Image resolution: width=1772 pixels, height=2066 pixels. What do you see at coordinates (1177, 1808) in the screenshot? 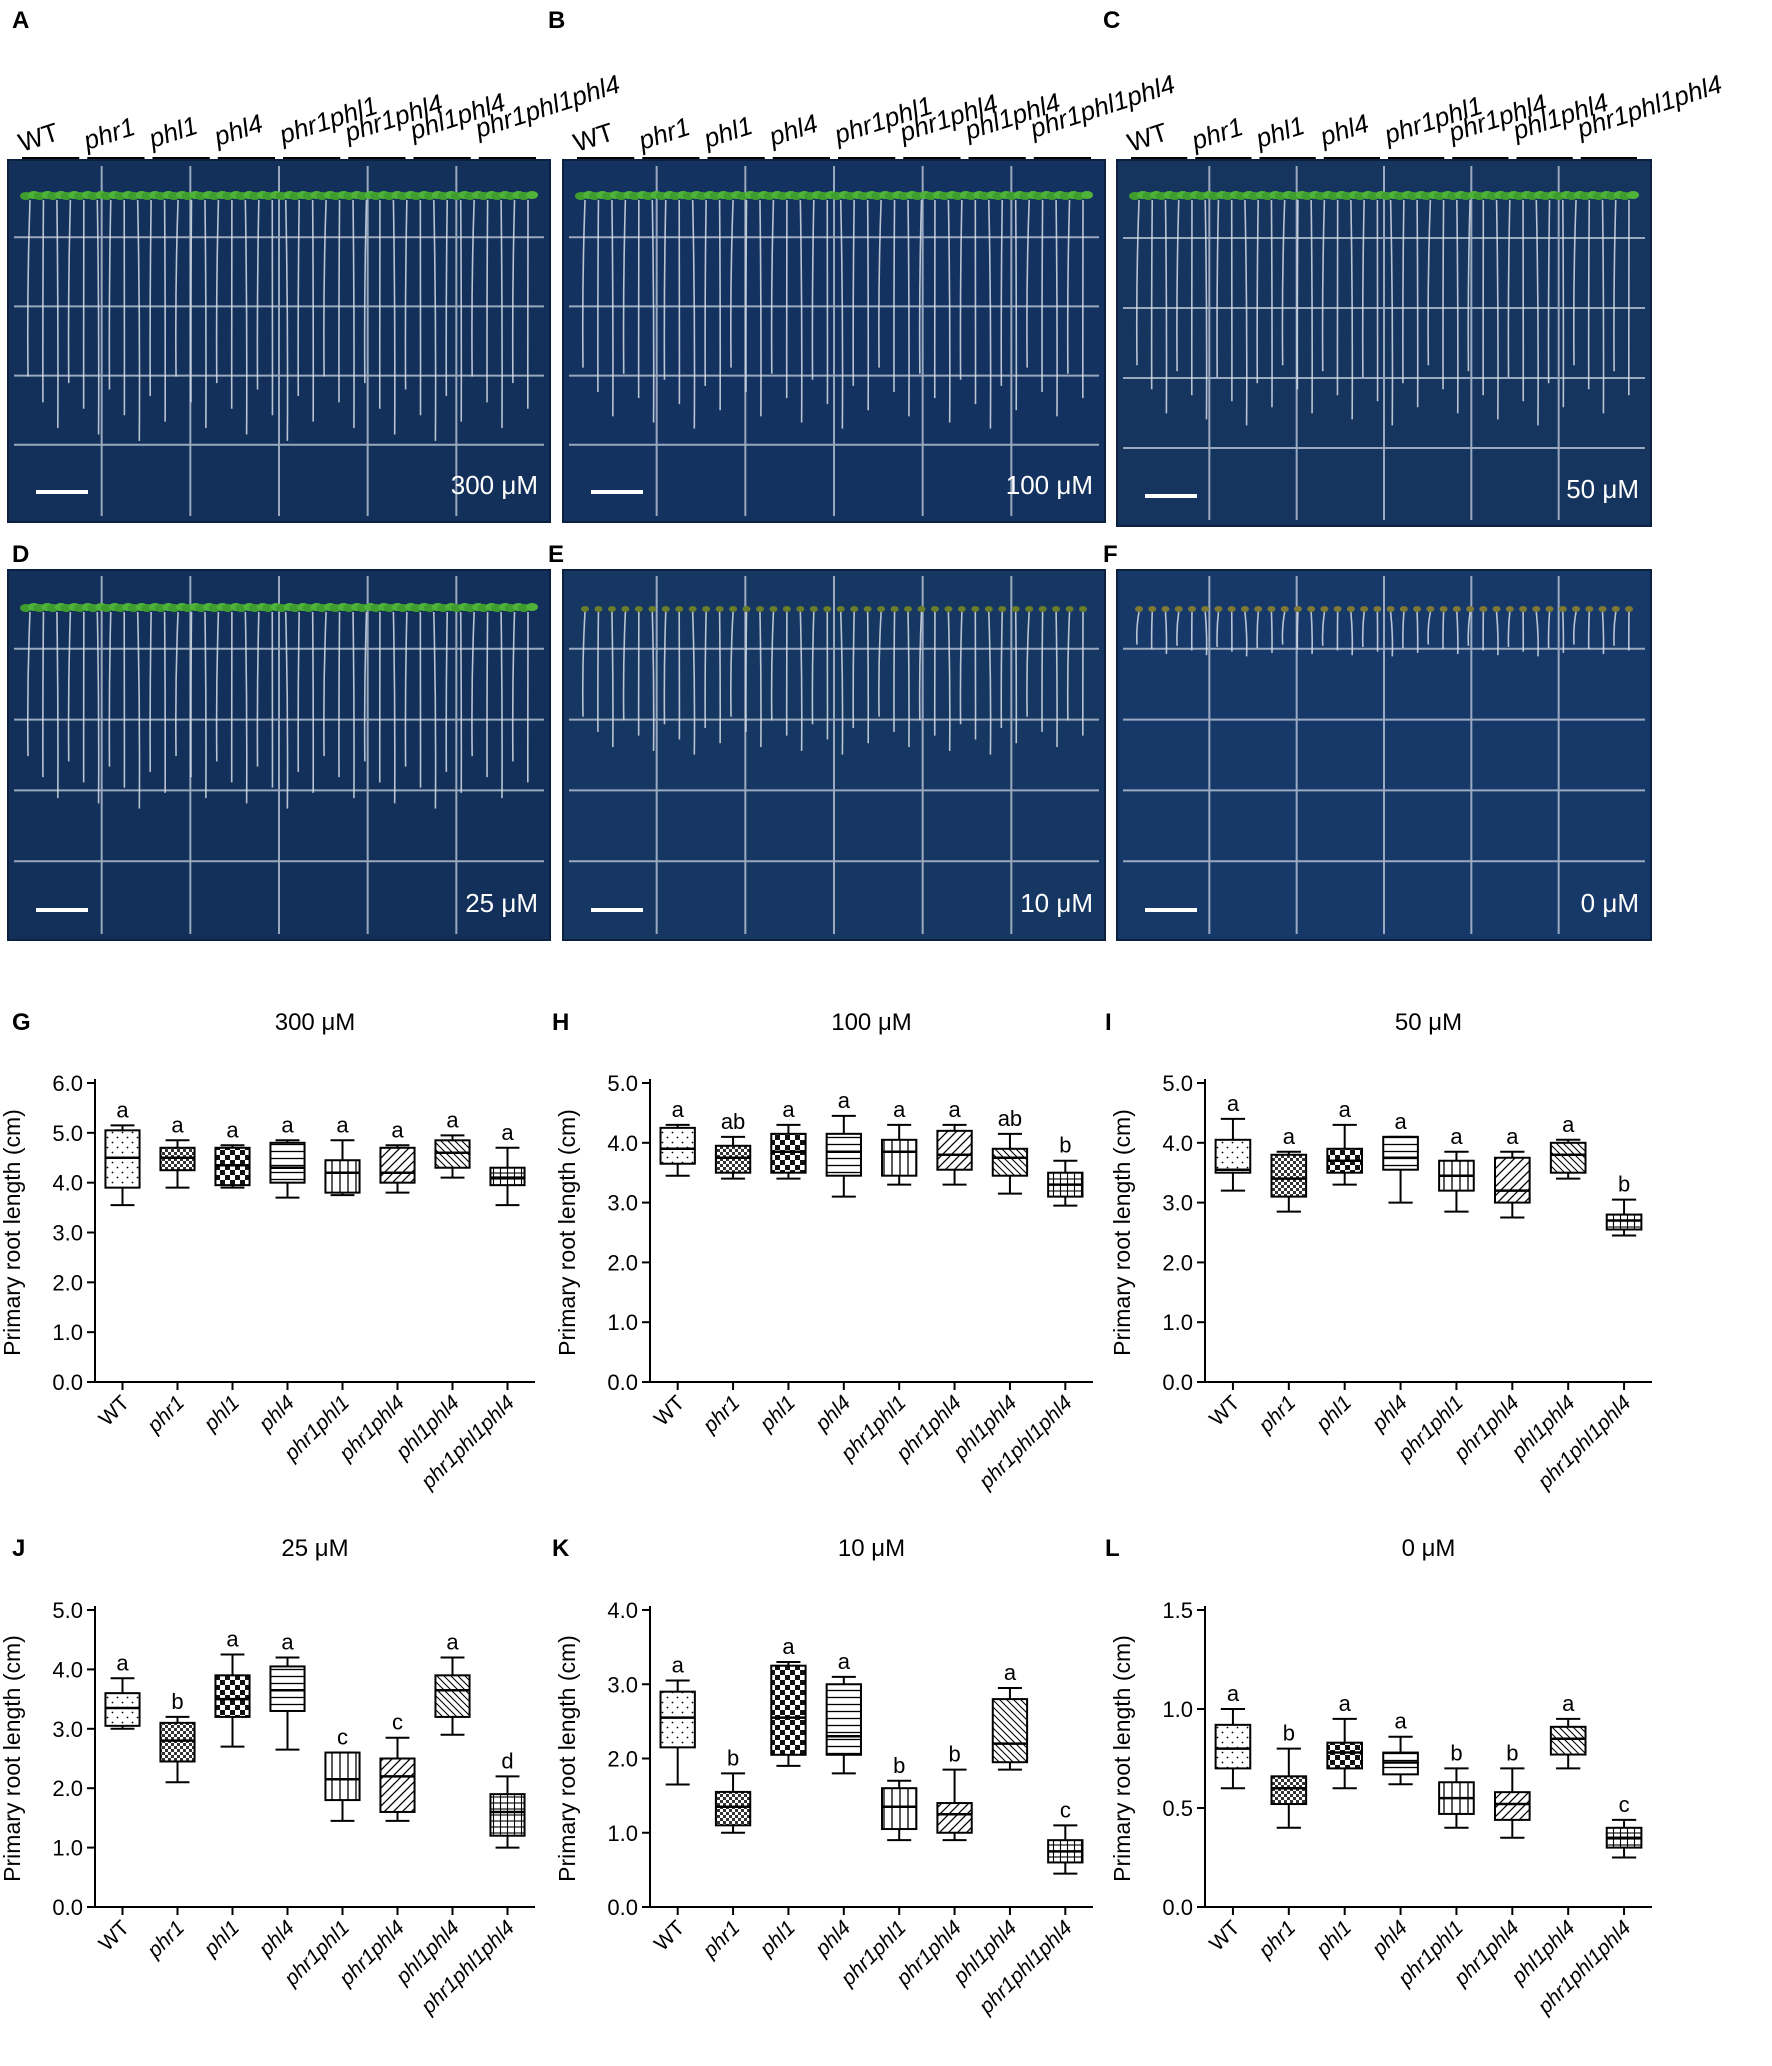
I see `y-tick-label: 0.5` at bounding box center [1177, 1808].